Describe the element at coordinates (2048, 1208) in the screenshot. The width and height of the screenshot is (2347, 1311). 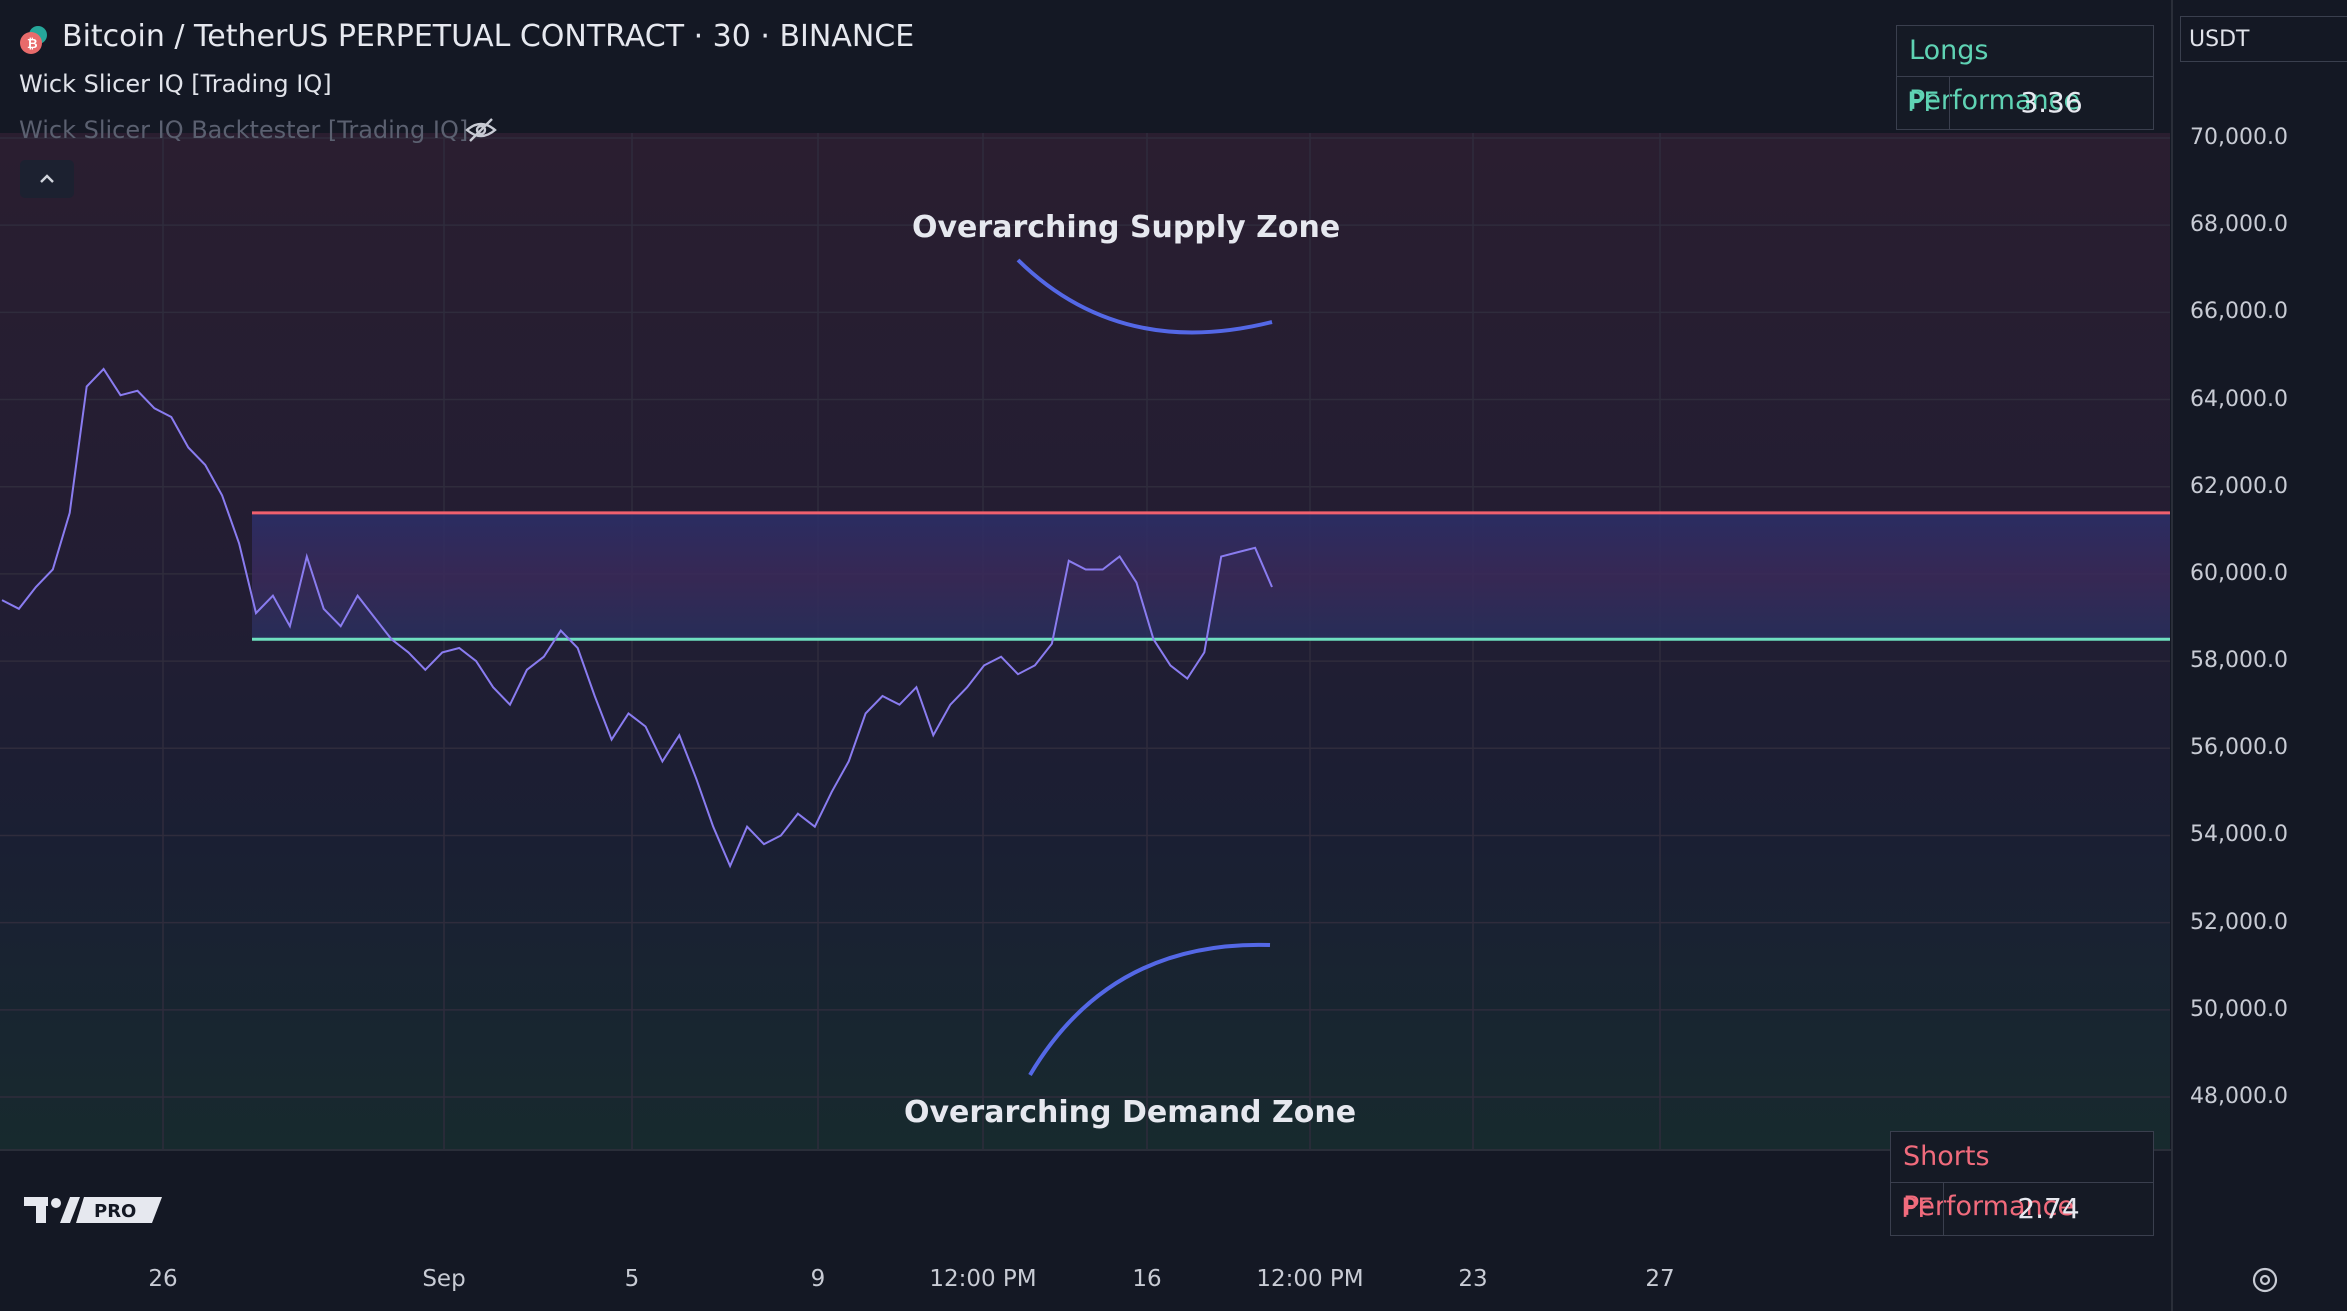
I see `shorts-pf-value: 2.74` at that location.